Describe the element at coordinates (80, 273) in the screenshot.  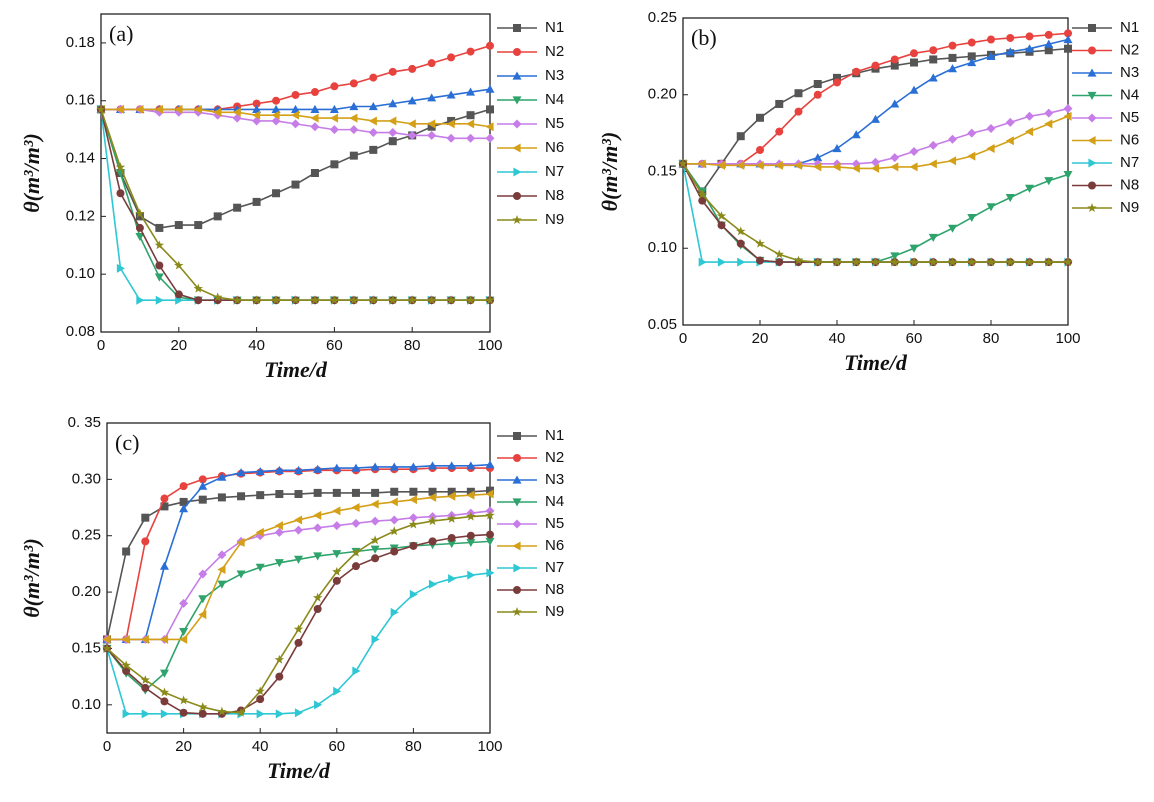
I see `y-tick-label: 0.10` at that location.